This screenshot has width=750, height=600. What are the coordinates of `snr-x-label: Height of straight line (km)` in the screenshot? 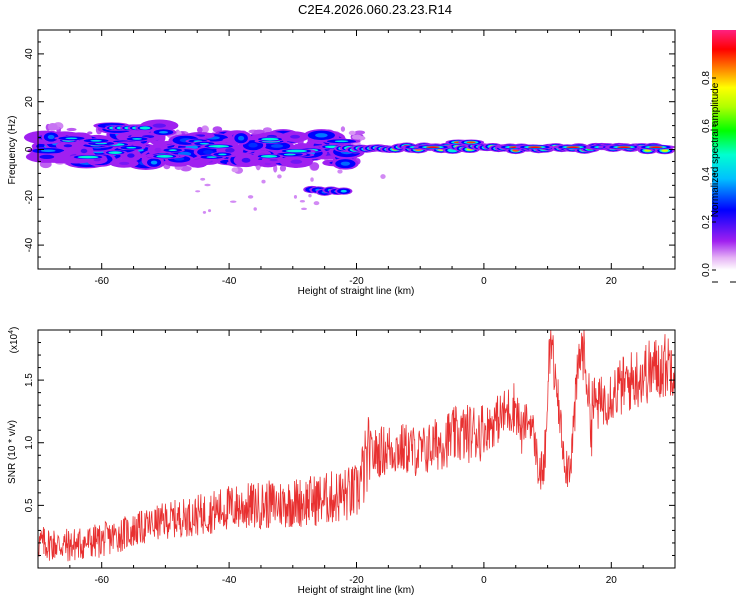 It's located at (356, 590).